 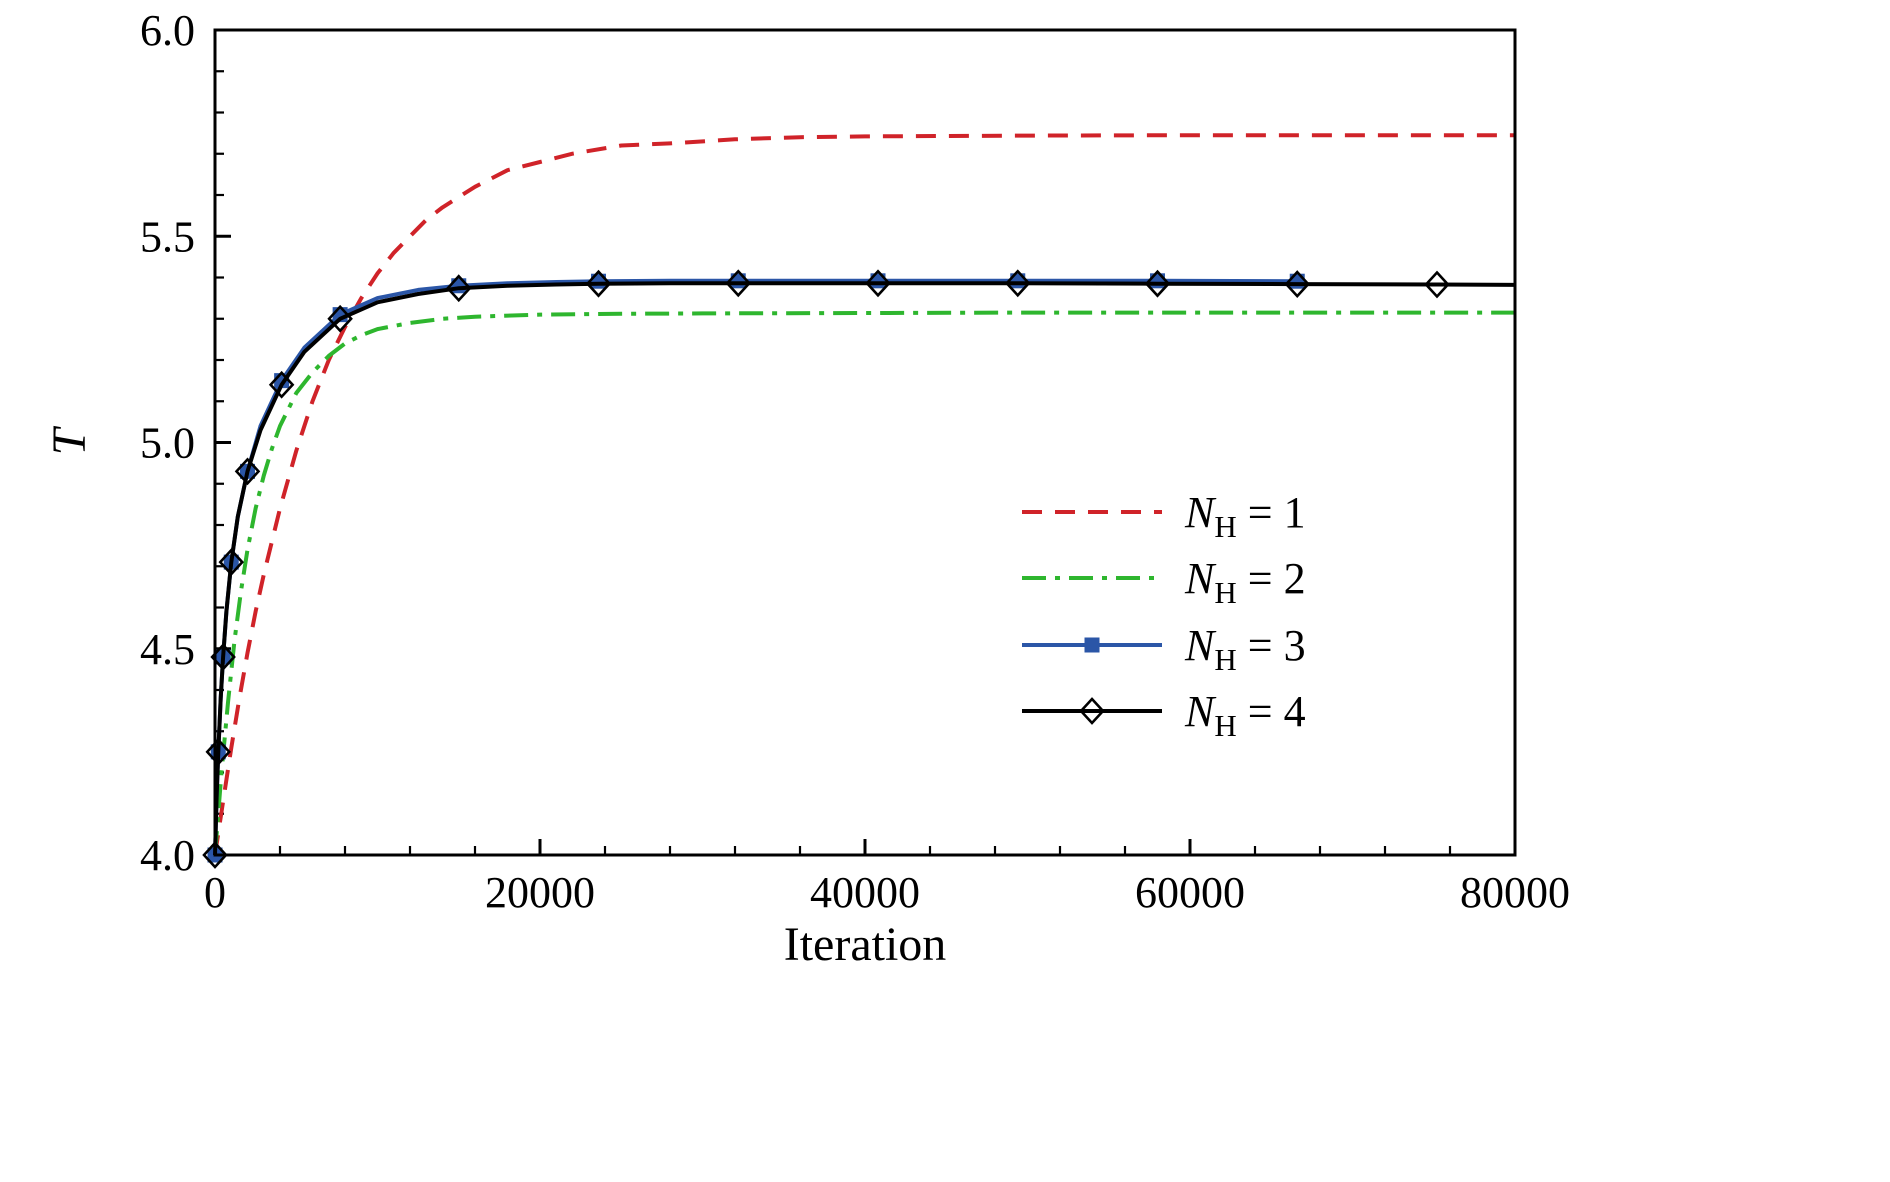 What do you see at coordinates (1515, 892) in the screenshot?
I see `x-axis-tick-label: 80000` at bounding box center [1515, 892].